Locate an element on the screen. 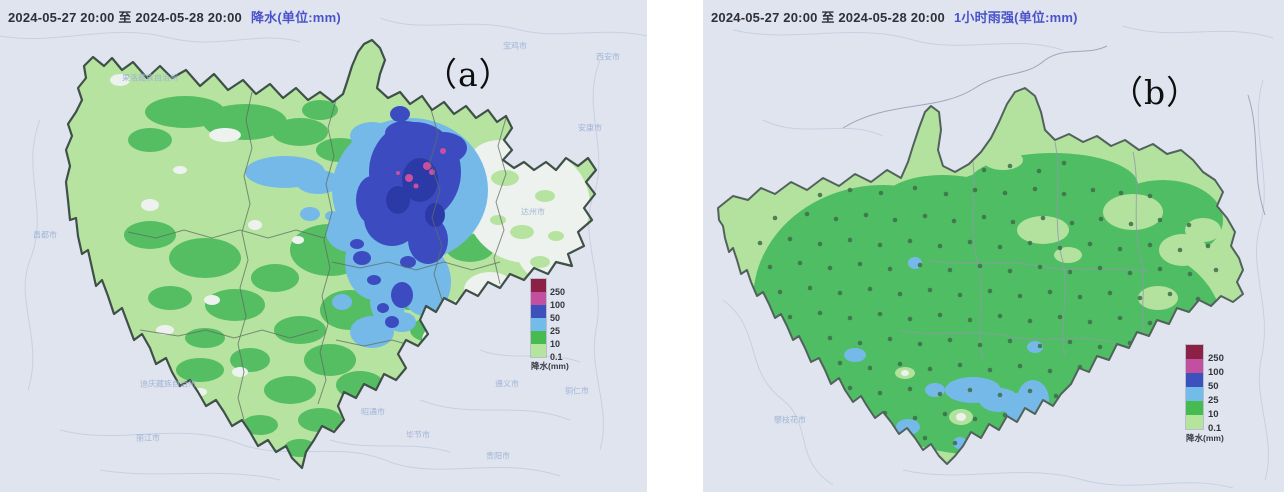 This screenshot has width=1284, height=492. map-b-title-metric: 1小时雨强(单位:mm) is located at coordinates (1015, 17).